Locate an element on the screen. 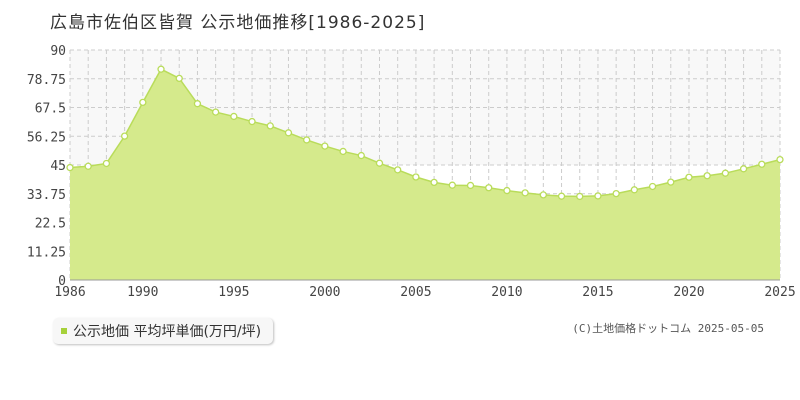 The height and width of the screenshot is (400, 800). legend: 公示地価 平均坪単価(万円/坪) is located at coordinates (163, 331).